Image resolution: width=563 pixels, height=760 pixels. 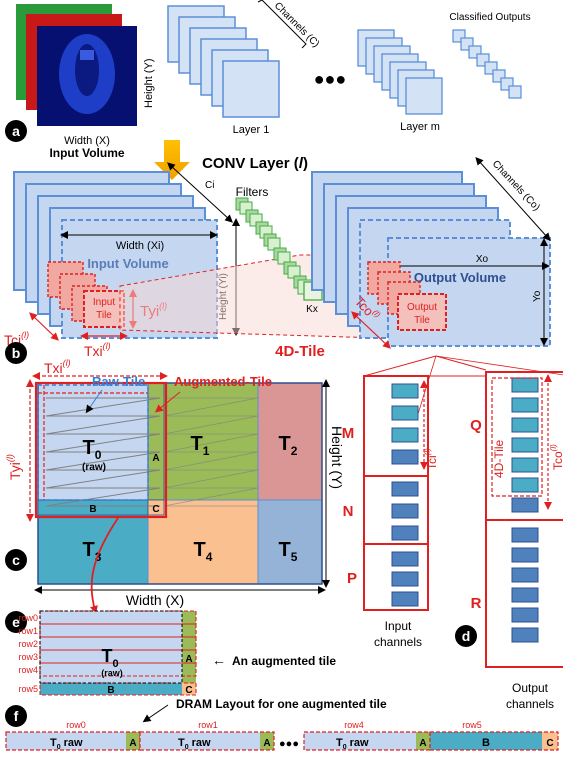 What do you see at coordinates (188, 659) in the screenshot?
I see `e-a-label: A` at bounding box center [188, 659].